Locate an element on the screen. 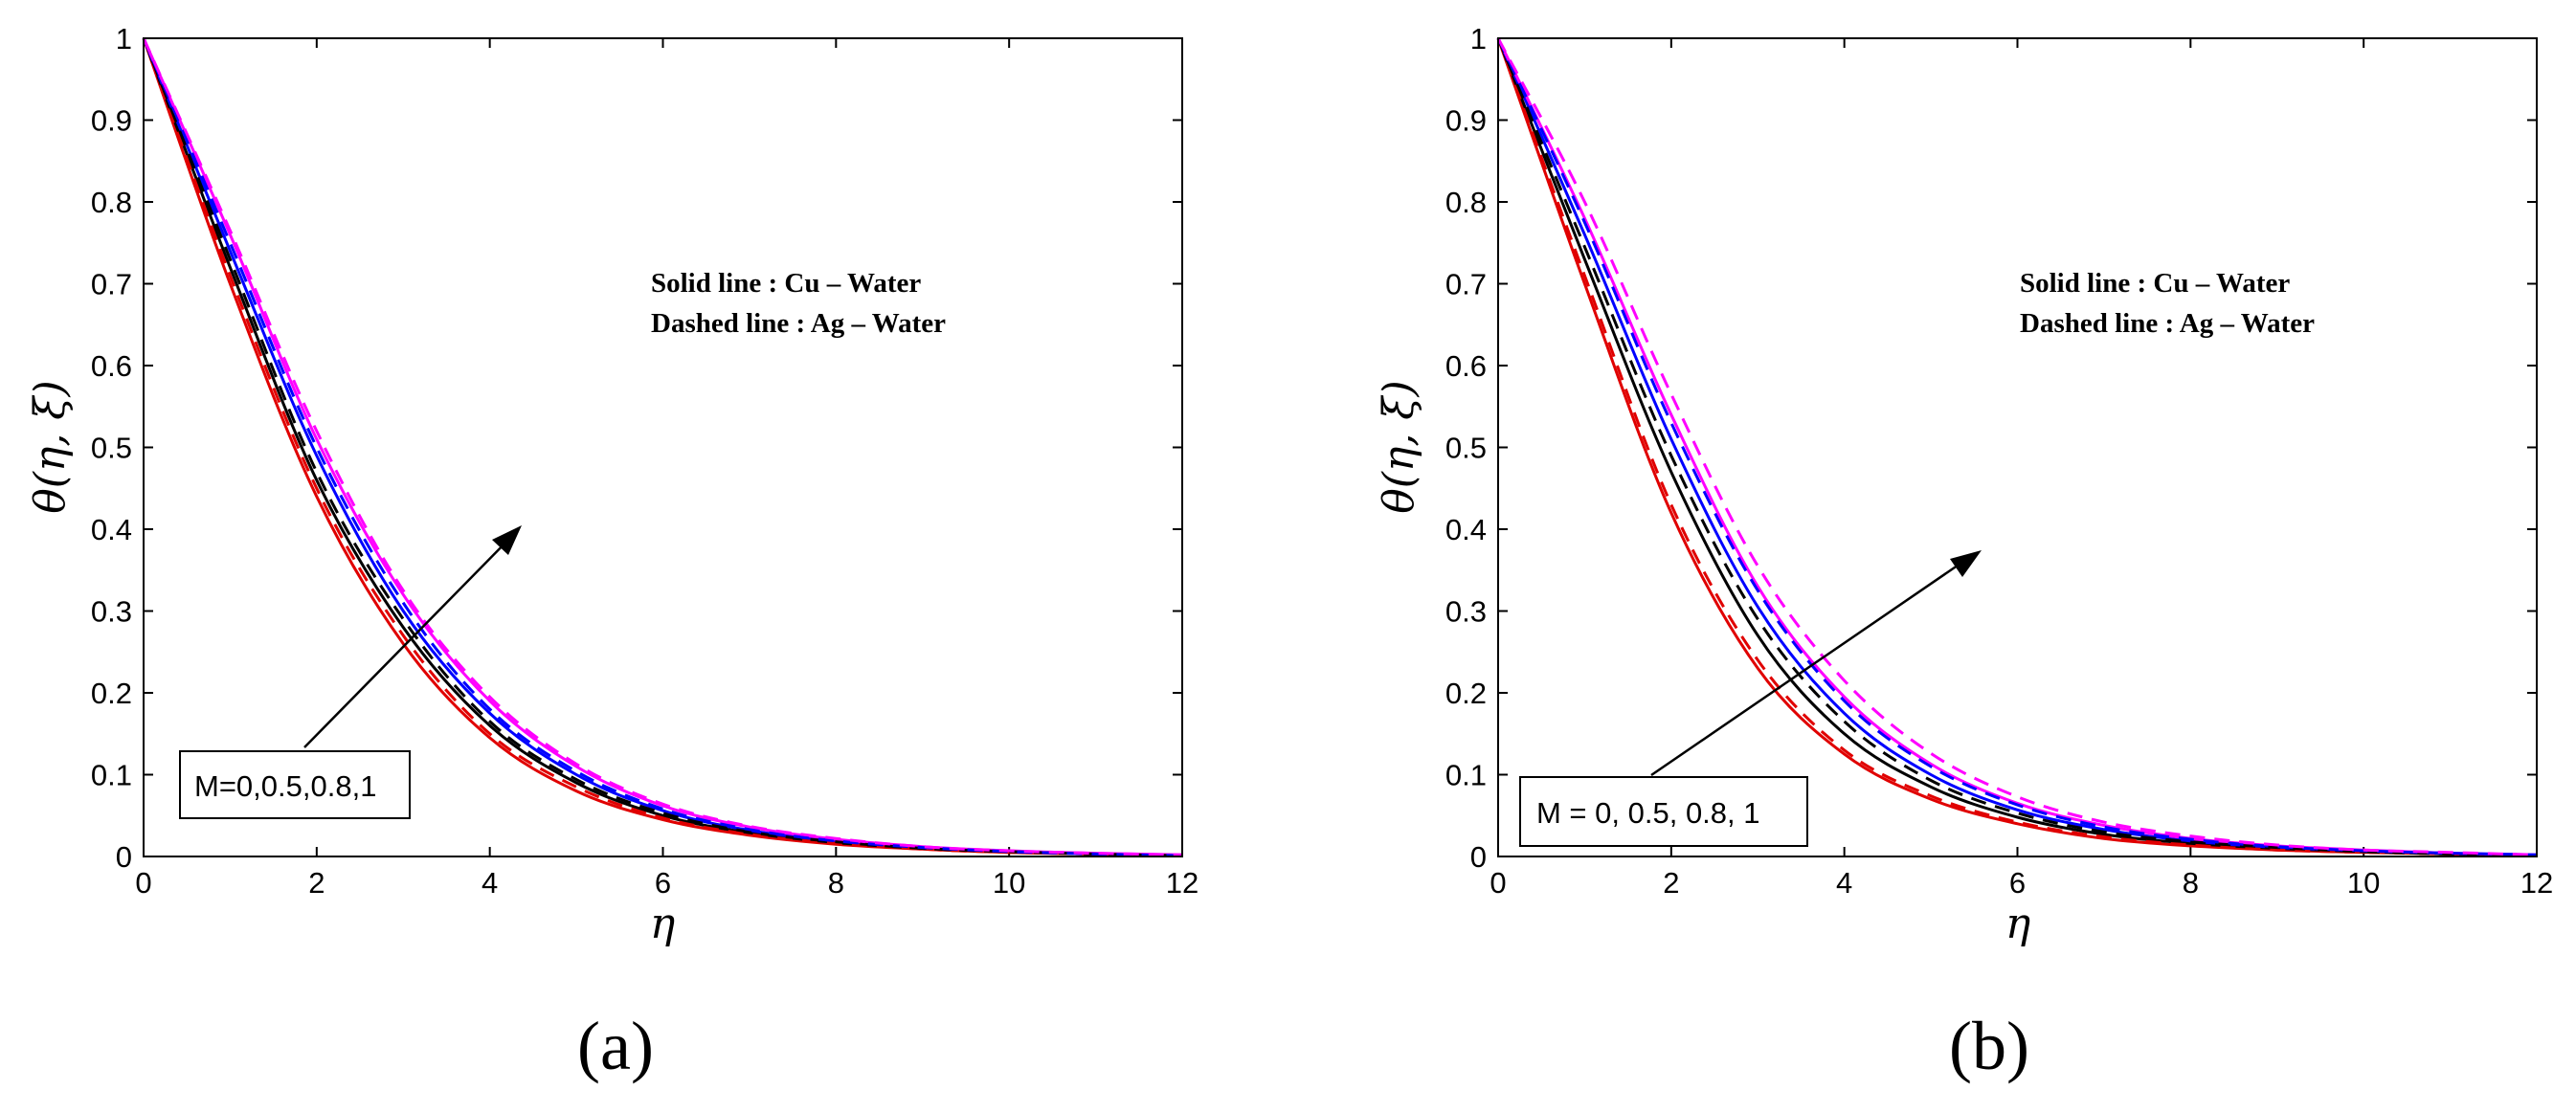 The height and width of the screenshot is (1112, 2576). arrow-b is located at coordinates (1816, 663).